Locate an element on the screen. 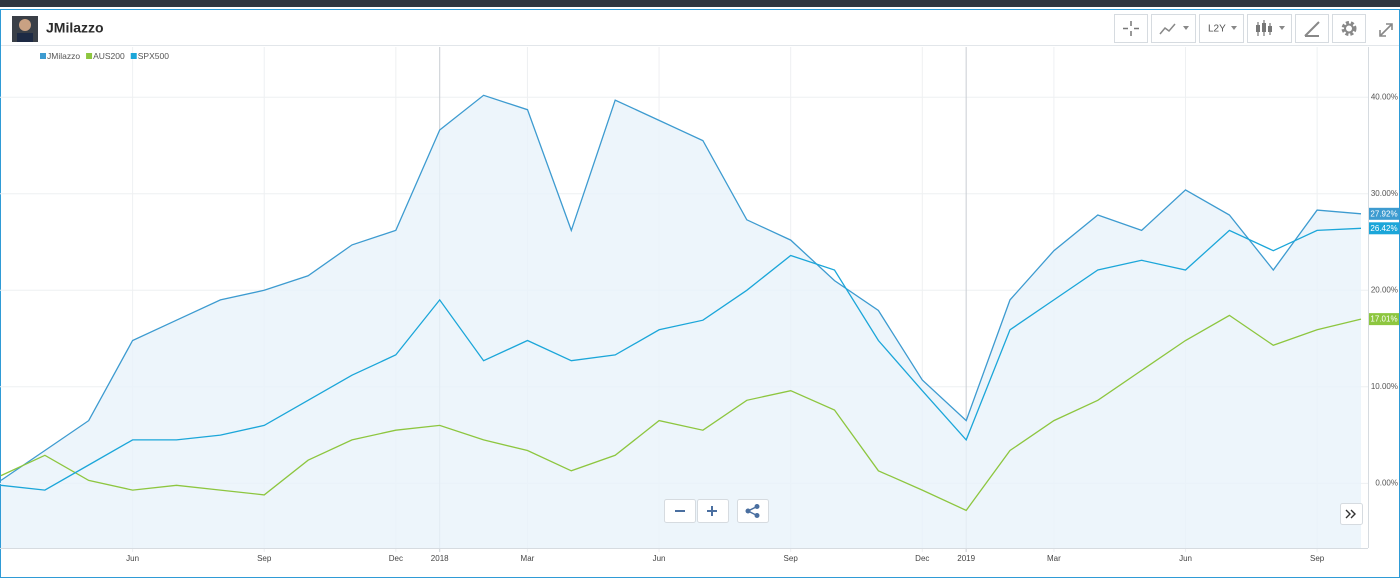 The image size is (1400, 579). y-tick-label: 30.00% is located at coordinates (1384, 193).